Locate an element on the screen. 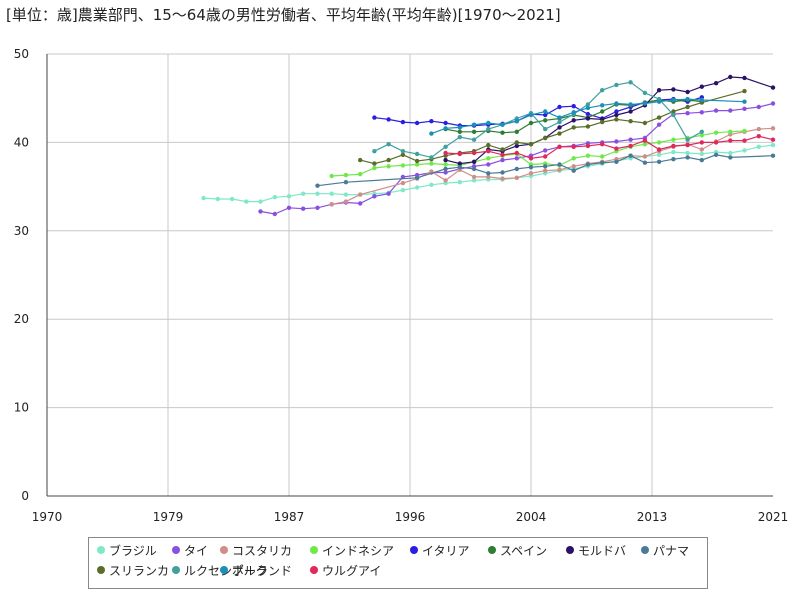  legend-label: スリランカ is located at coordinates (139, 570).